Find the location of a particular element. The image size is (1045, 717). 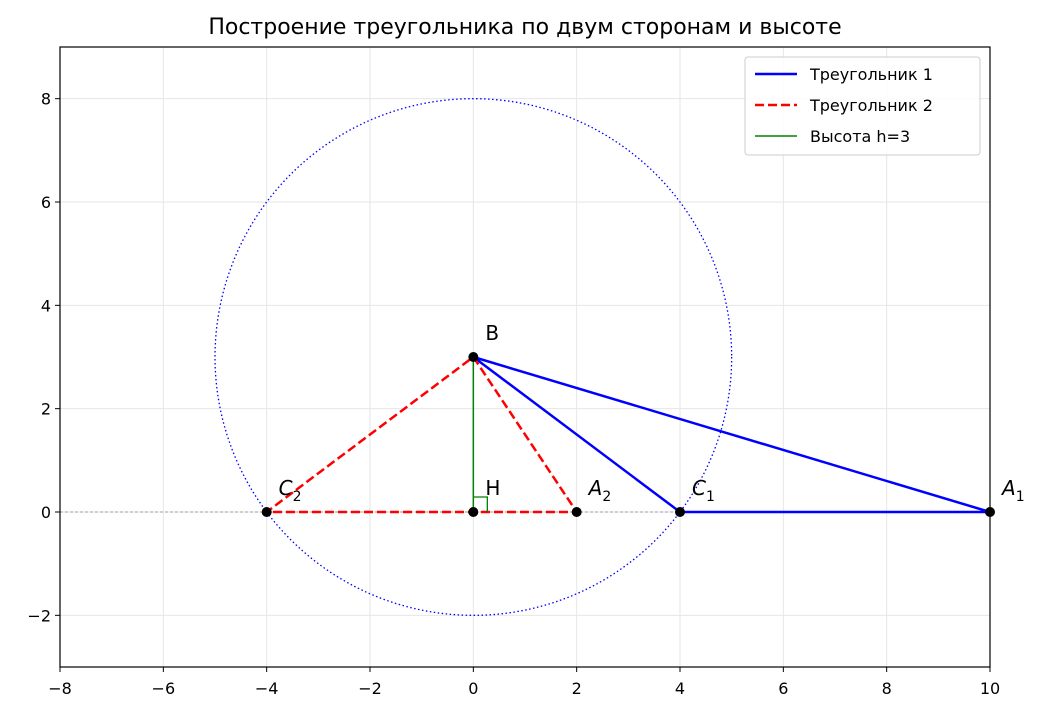

point-label: H is located at coordinates (492, 488).